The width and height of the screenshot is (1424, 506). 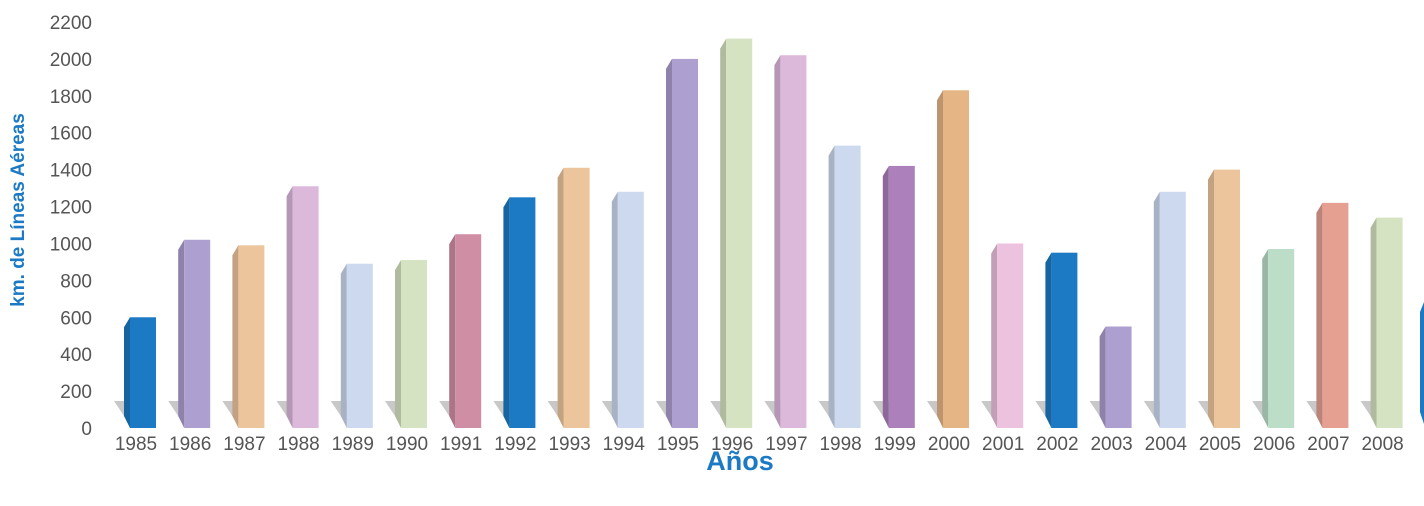 What do you see at coordinates (1328, 444) in the screenshot?
I see `x-tick-label: 2007` at bounding box center [1328, 444].